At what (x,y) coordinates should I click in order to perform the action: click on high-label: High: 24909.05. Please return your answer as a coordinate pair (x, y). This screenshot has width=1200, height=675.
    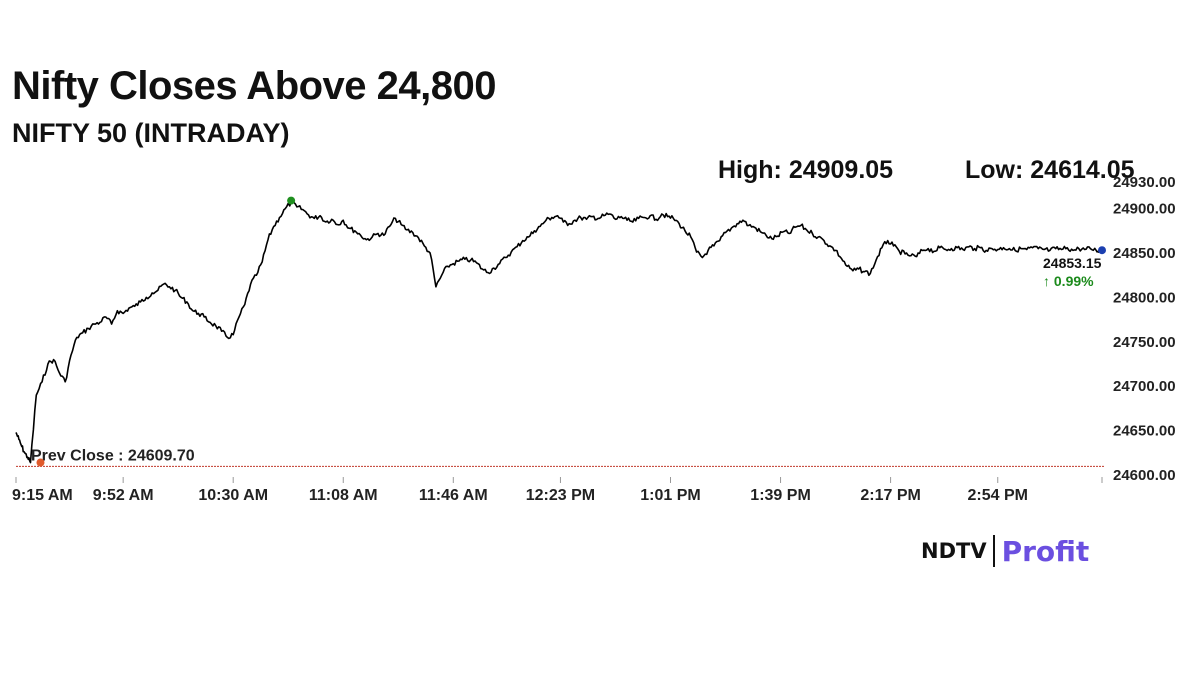
    Looking at the image, I should click on (806, 170).